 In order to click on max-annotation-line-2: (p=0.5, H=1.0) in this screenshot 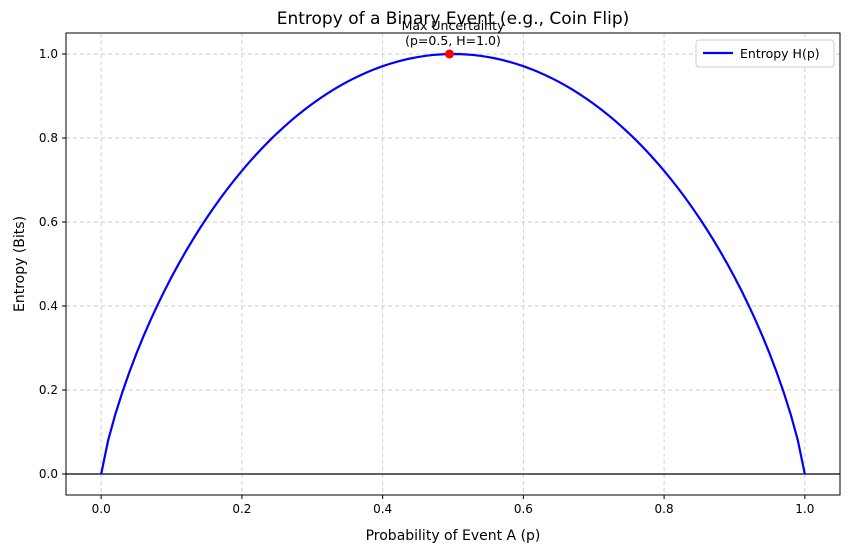, I will do `click(453, 40)`.